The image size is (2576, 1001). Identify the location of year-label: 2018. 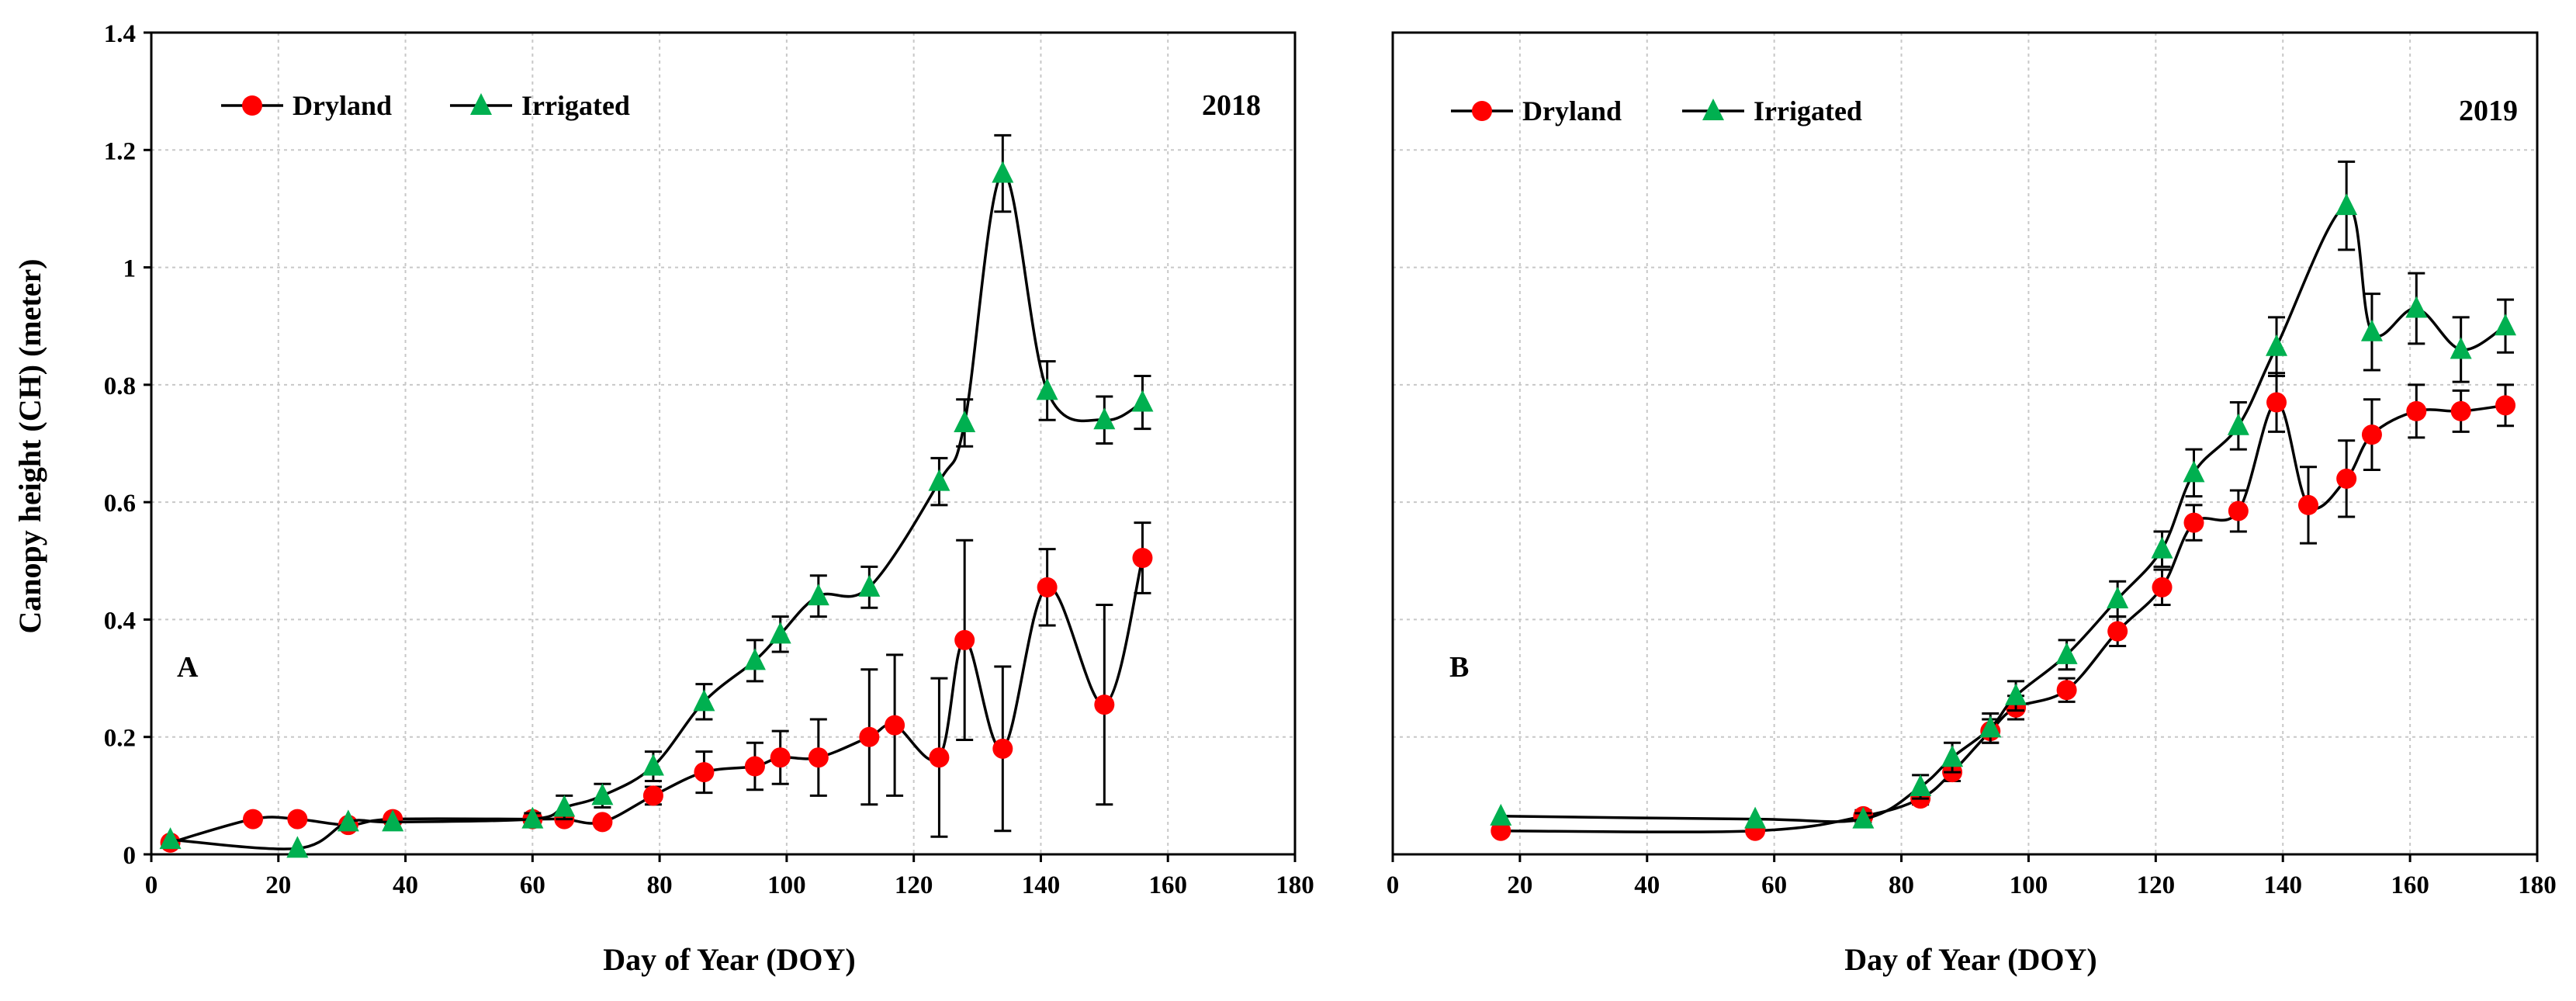
(1231, 106).